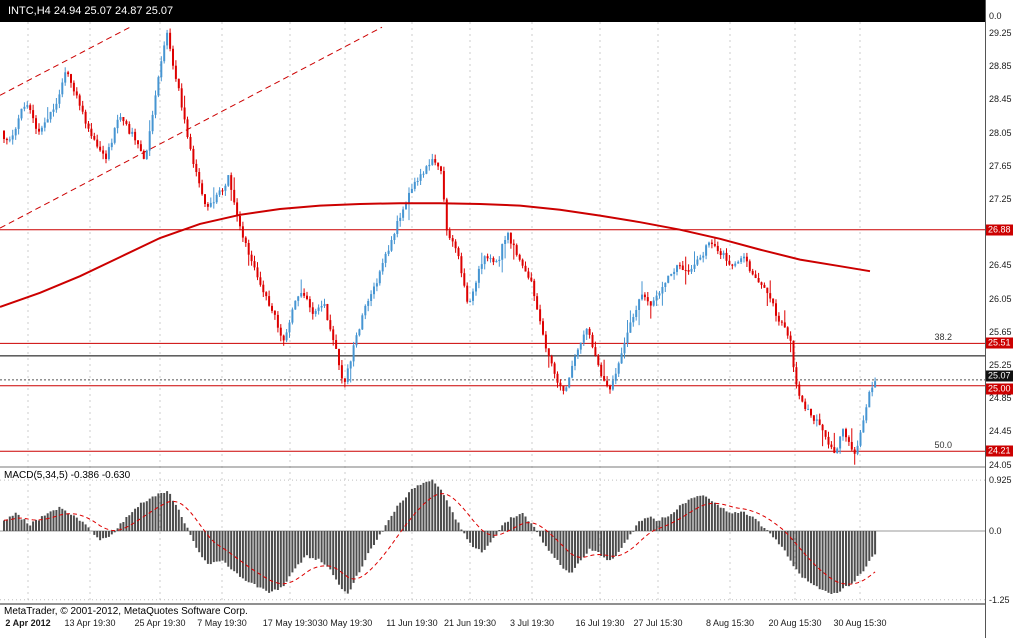  What do you see at coordinates (90, 623) in the screenshot?
I see `time-axis-label: 13 Apr 19:30` at bounding box center [90, 623].